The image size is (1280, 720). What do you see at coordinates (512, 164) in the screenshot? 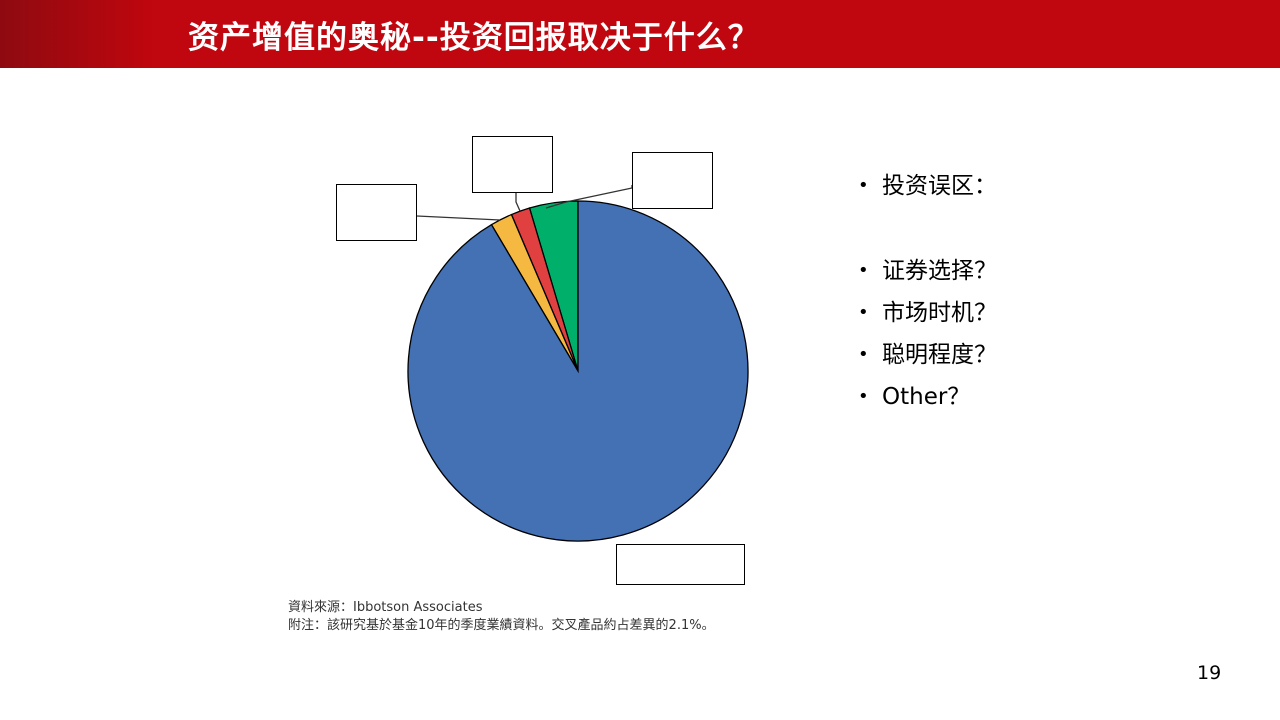
I see `data-label-red` at bounding box center [512, 164].